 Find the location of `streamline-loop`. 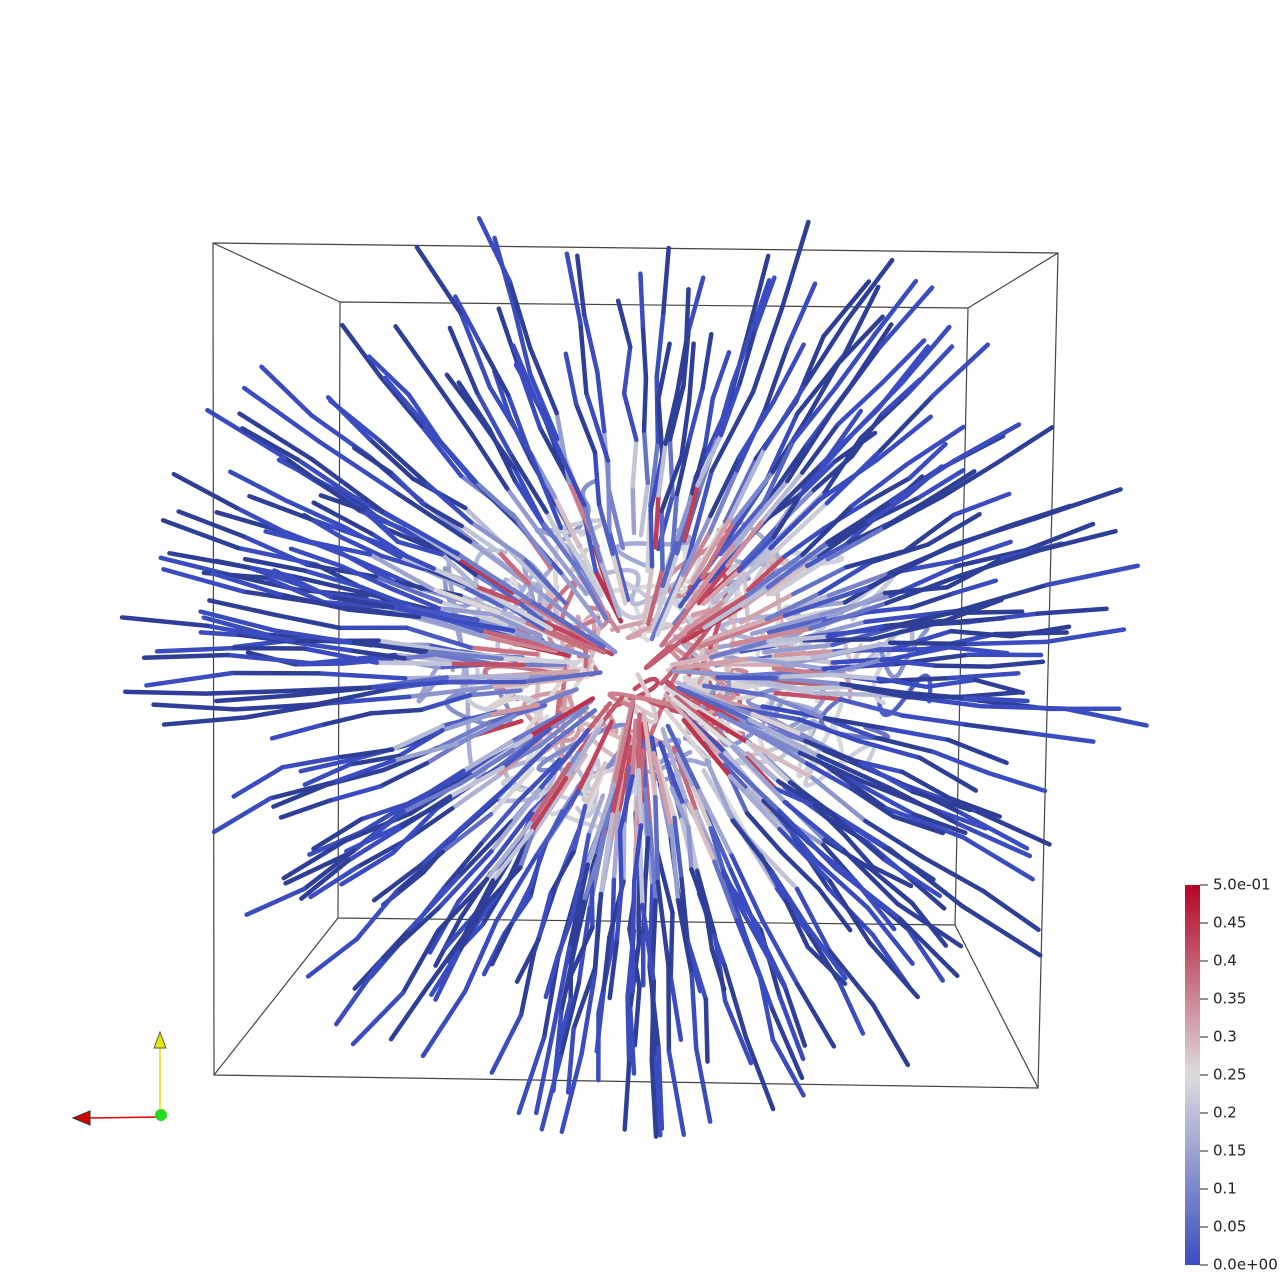

streamline-loop is located at coordinates (768, 576).